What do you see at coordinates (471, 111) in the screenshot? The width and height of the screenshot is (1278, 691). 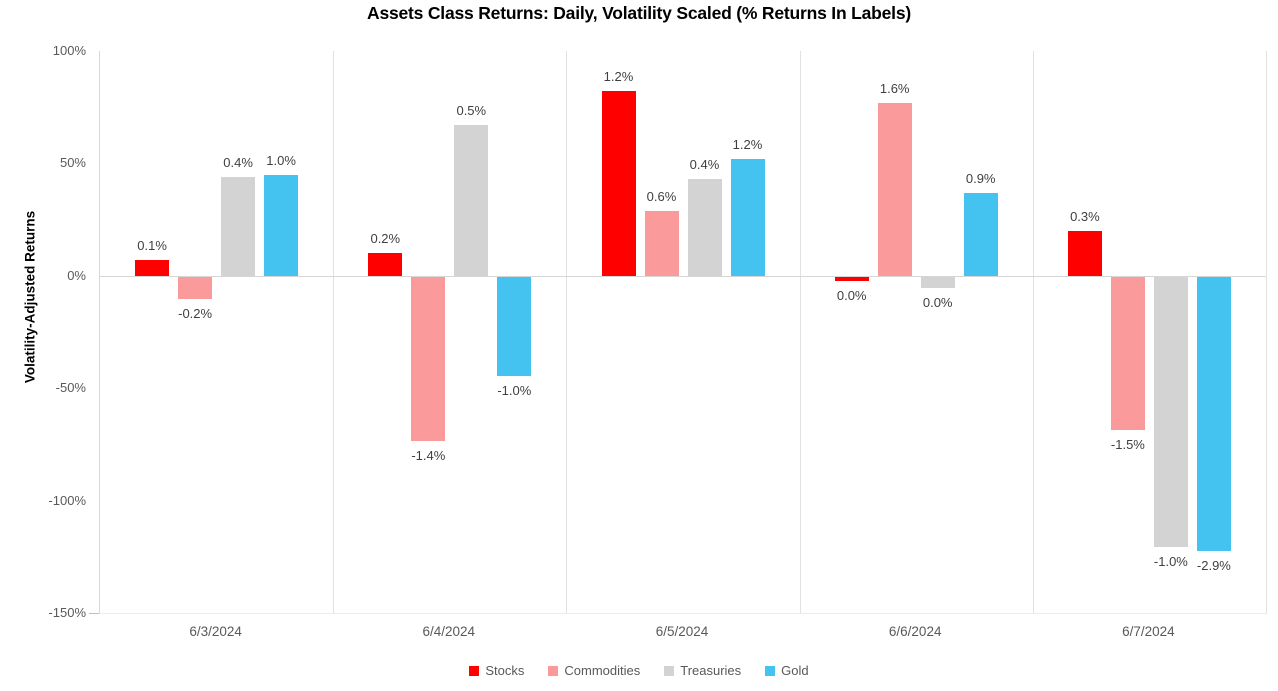 I see `bar-value-label: 0.5%` at bounding box center [471, 111].